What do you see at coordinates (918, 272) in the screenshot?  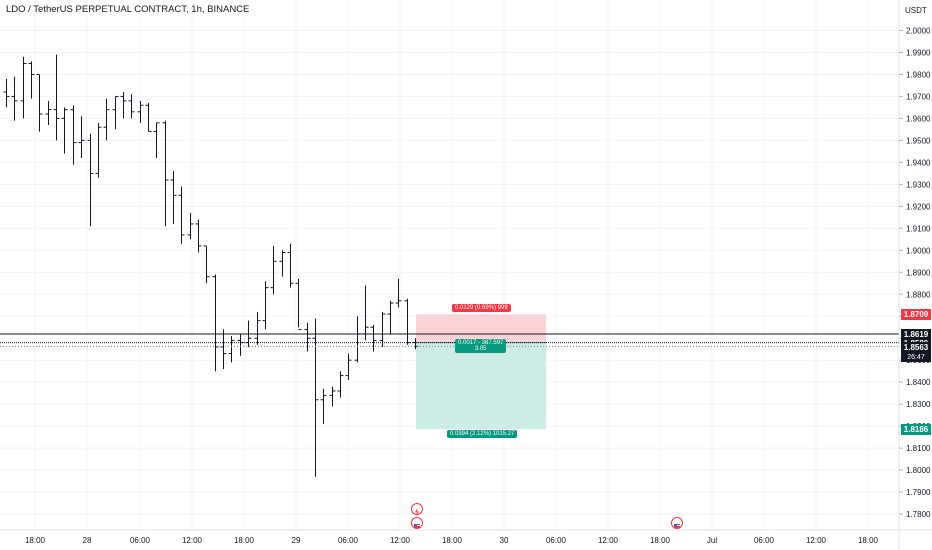 I see `y-tick-label: 1.8900` at bounding box center [918, 272].